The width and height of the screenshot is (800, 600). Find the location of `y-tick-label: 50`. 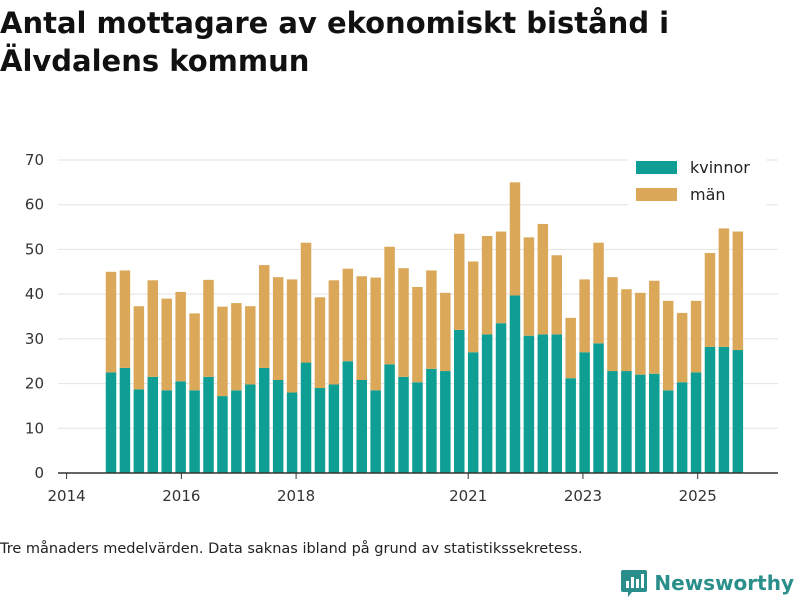

y-tick-label: 50 is located at coordinates (34, 249).